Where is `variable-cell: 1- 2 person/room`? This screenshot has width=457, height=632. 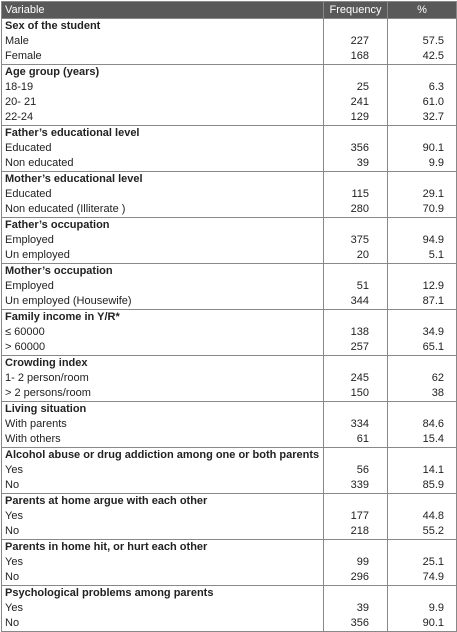
variable-cell: 1- 2 person/room is located at coordinates (162, 378).